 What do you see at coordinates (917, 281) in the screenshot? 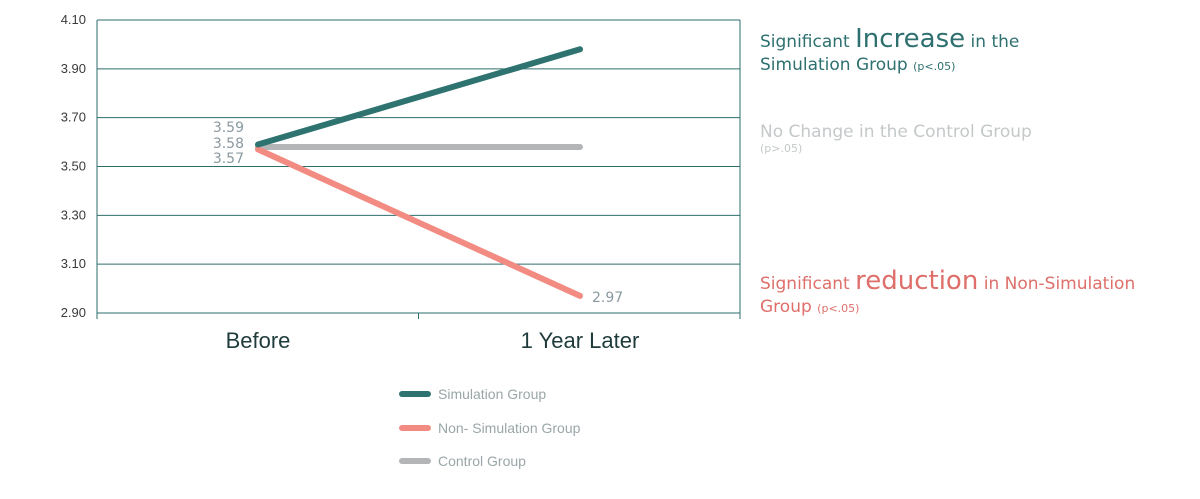
I see `annotation-non-simulation-emph: reduction` at bounding box center [917, 281].